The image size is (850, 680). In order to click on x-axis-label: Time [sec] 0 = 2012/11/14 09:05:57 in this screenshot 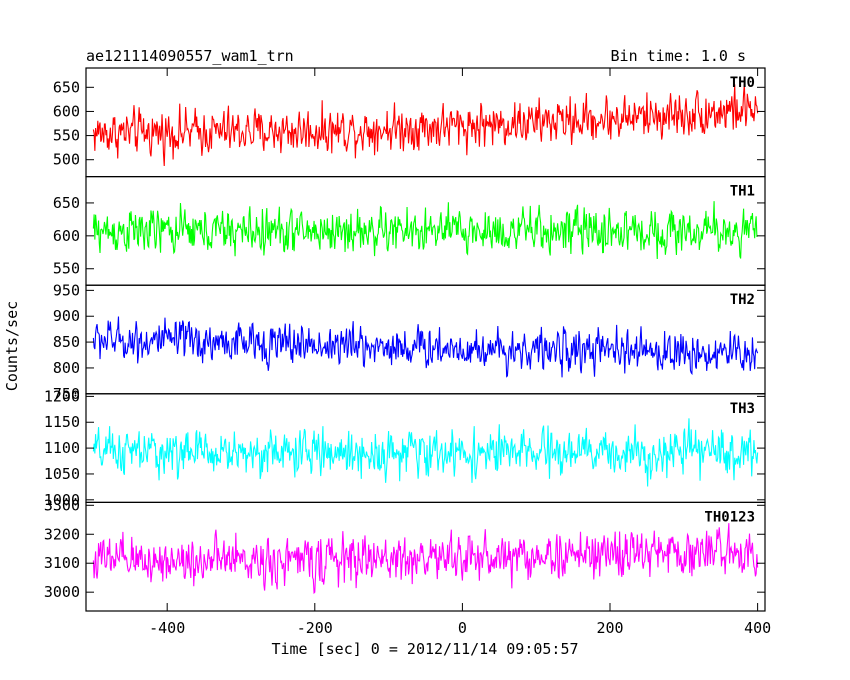, I will do `click(424, 649)`.